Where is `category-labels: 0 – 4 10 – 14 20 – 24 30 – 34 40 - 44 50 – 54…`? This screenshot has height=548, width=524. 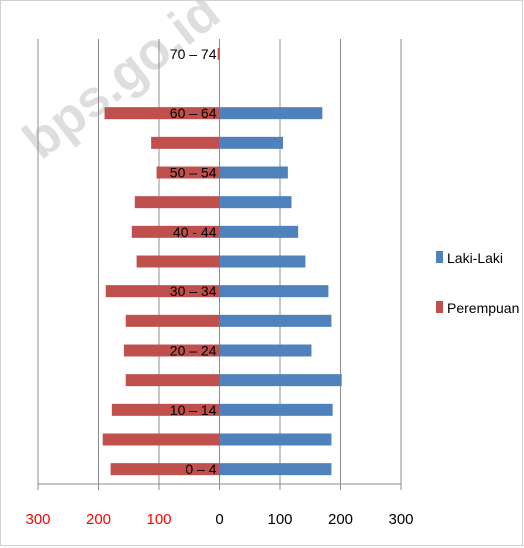
category-labels: 0 – 4 10 – 14 20 – 24 30 – 34 40 - 44 50 – 54… is located at coordinates (193, 261).